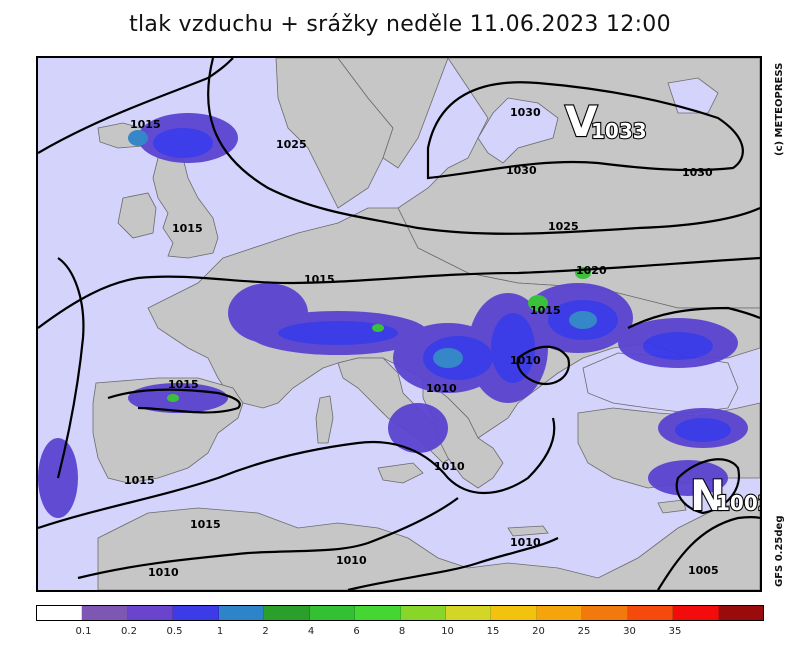 The height and width of the screenshot is (650, 800). I want to click on colorbar-label: 20, so click(538, 631).